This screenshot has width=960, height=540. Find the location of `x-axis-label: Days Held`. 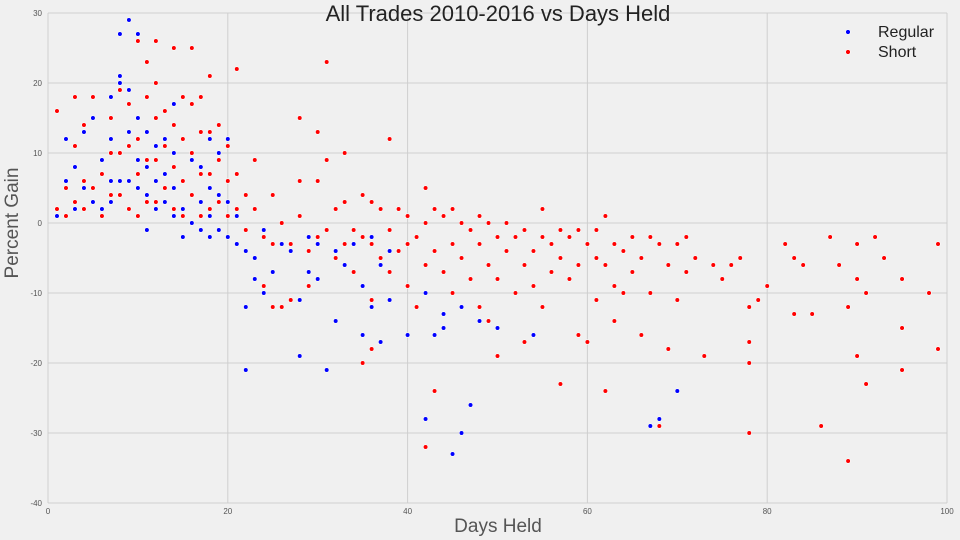

x-axis-label: Days Held is located at coordinates (498, 526).